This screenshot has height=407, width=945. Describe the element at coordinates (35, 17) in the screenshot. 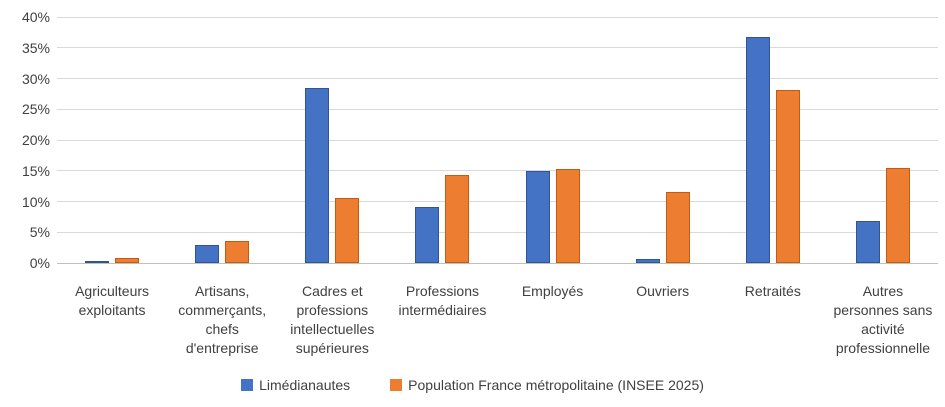

I see `y-tick-label: 40%` at that location.